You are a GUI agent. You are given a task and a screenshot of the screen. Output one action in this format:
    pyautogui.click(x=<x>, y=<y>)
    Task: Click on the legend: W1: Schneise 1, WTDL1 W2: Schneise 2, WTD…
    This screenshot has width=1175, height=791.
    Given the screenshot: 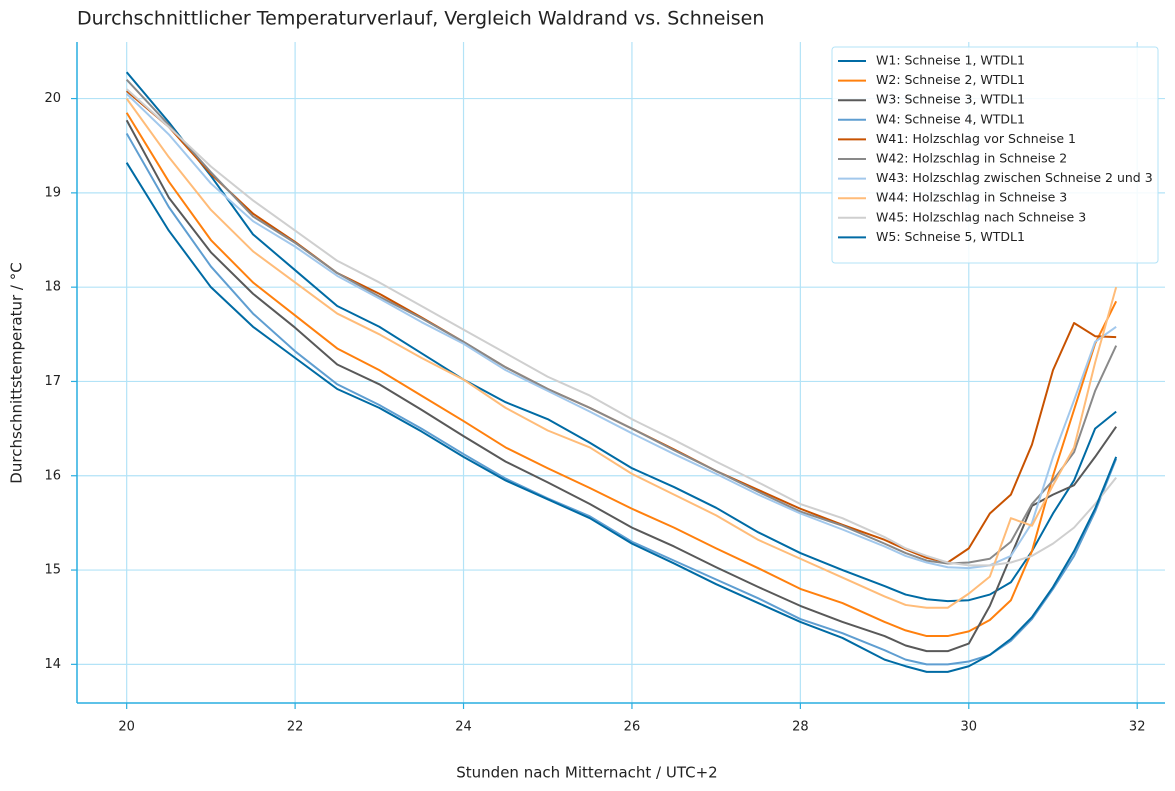 What is the action you would take?
    pyautogui.click(x=995, y=155)
    